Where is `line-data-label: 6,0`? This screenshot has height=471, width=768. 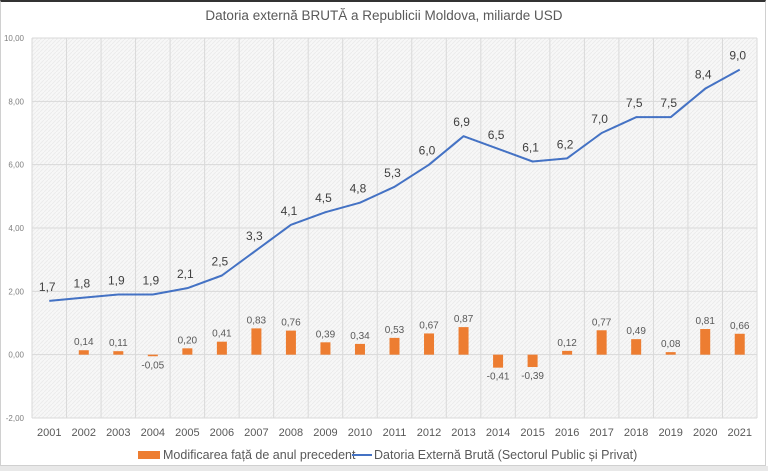
line-data-label: 6,0 is located at coordinates (427, 151).